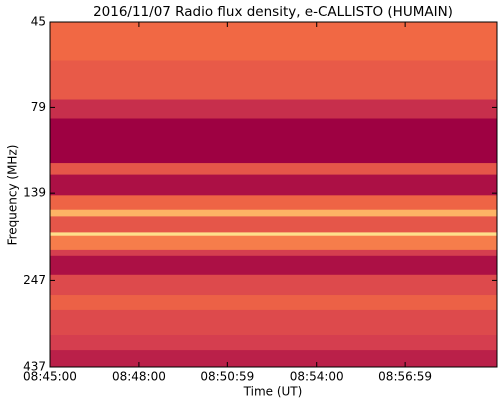  Describe the element at coordinates (34, 193) in the screenshot. I see `y-tick-label: 139` at that location.